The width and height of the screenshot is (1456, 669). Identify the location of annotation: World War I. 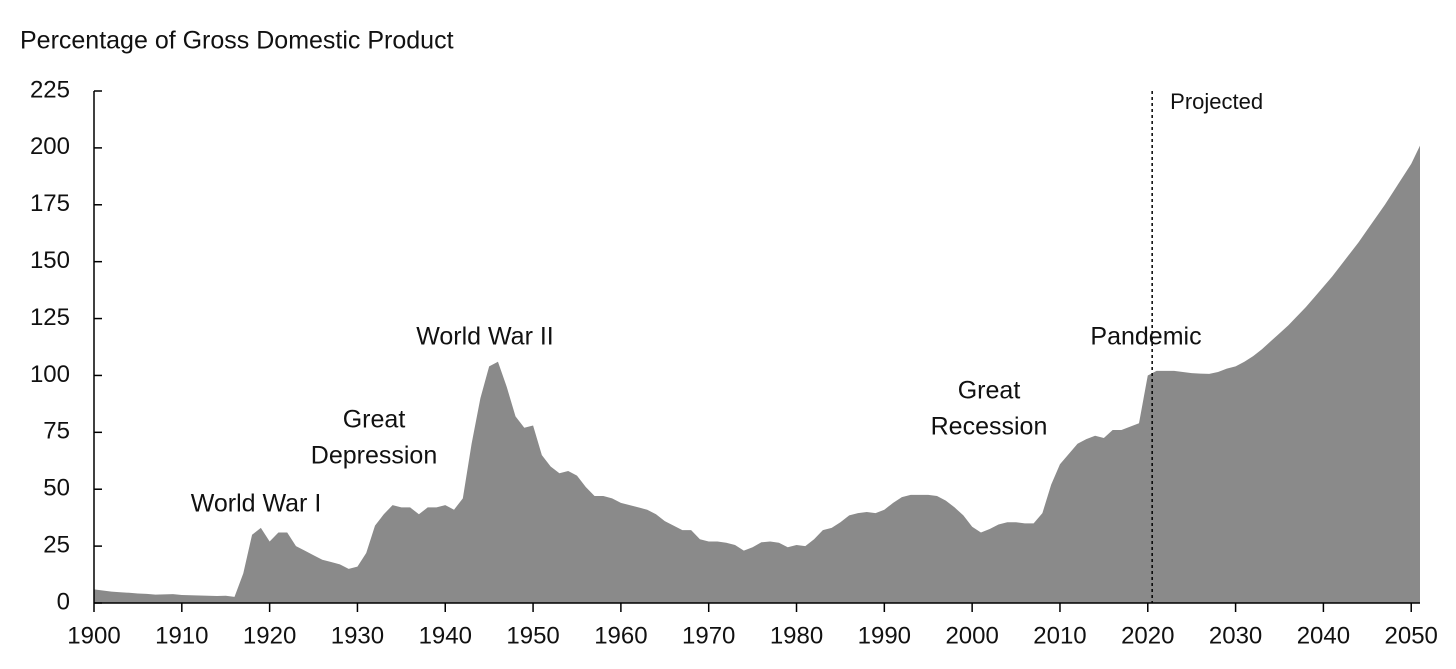
(256, 504).